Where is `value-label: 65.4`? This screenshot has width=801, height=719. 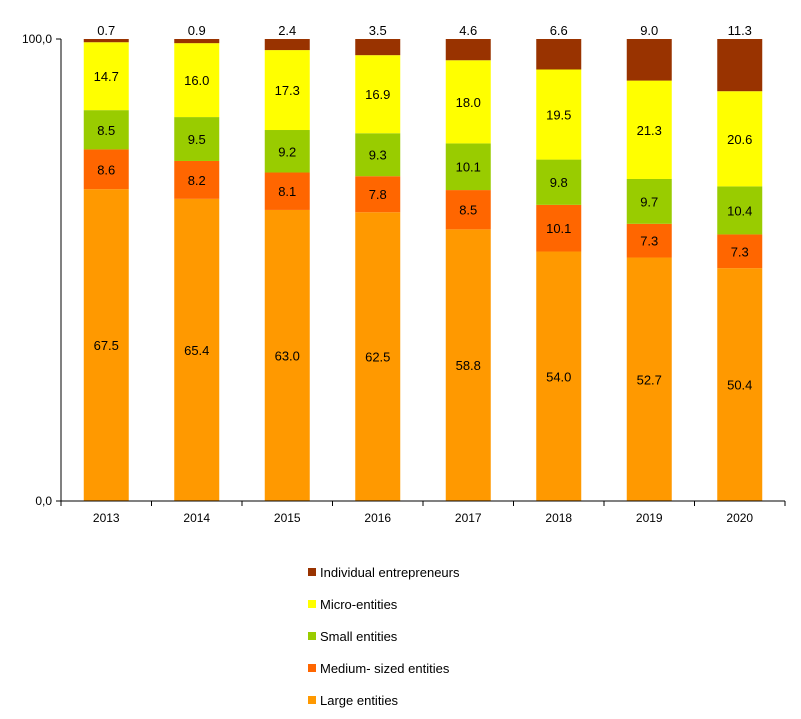 value-label: 65.4 is located at coordinates (196, 350).